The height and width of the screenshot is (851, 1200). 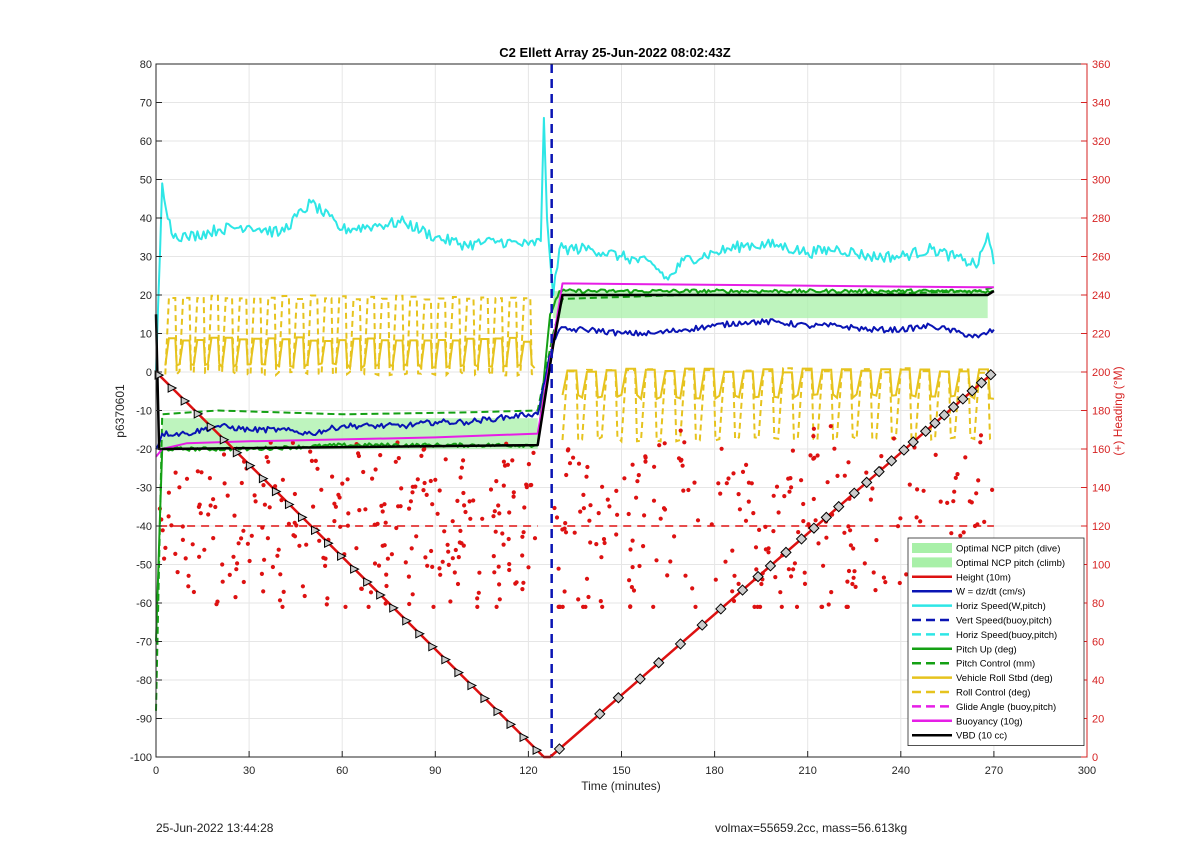 I want to click on y2-tick-label: 0, so click(x=1095, y=758).